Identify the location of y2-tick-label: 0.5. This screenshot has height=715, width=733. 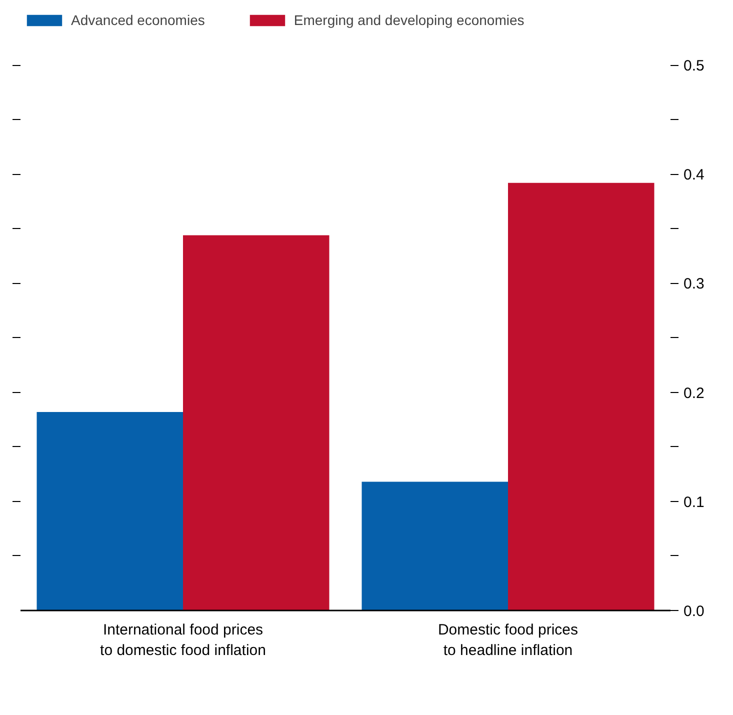
(694, 66).